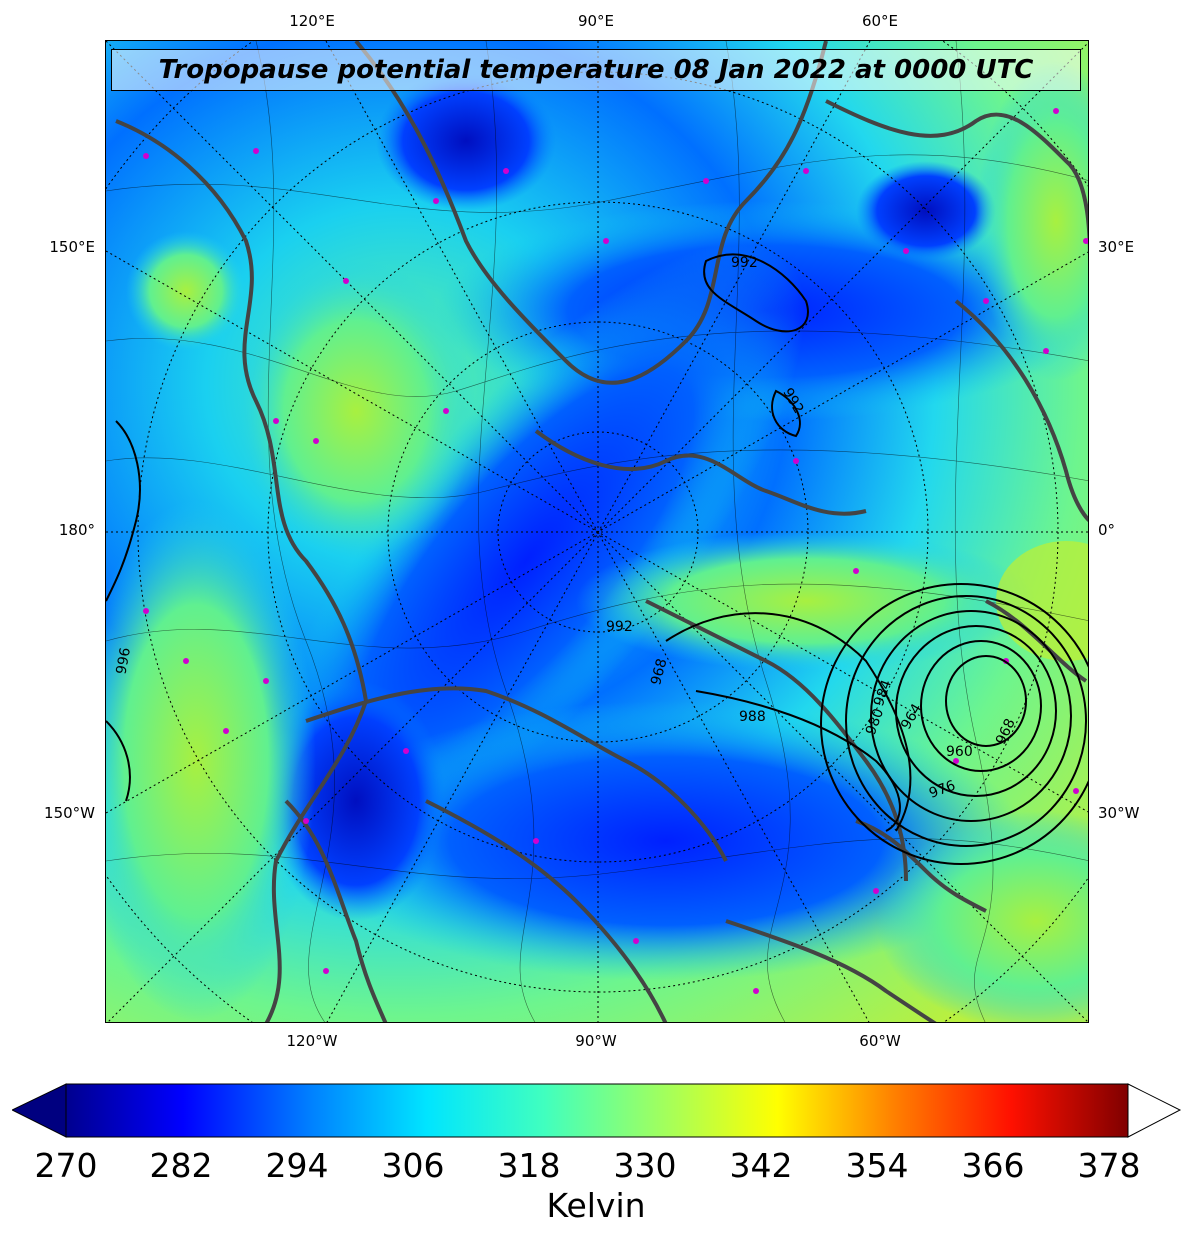  What do you see at coordinates (596, 1205) in the screenshot?
I see `colorbar-label: Kelvin` at bounding box center [596, 1205].